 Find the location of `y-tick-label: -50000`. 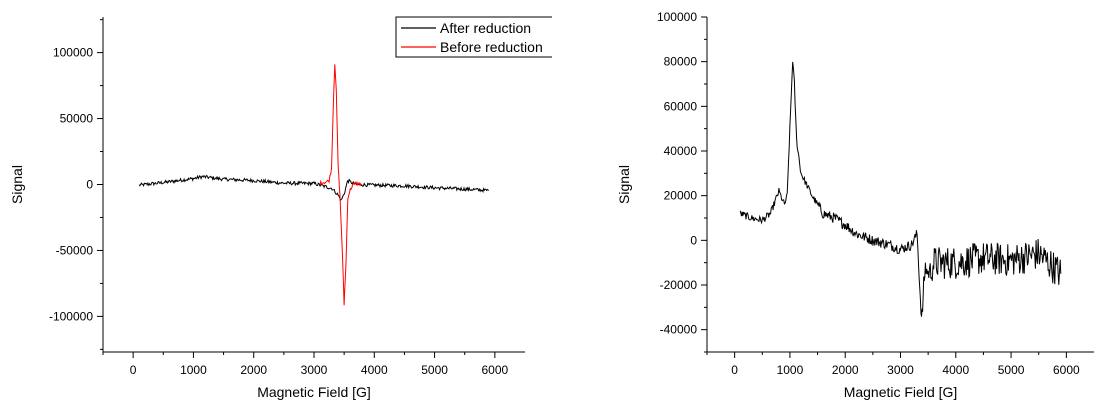

y-tick-label: -50000 is located at coordinates (75, 250).